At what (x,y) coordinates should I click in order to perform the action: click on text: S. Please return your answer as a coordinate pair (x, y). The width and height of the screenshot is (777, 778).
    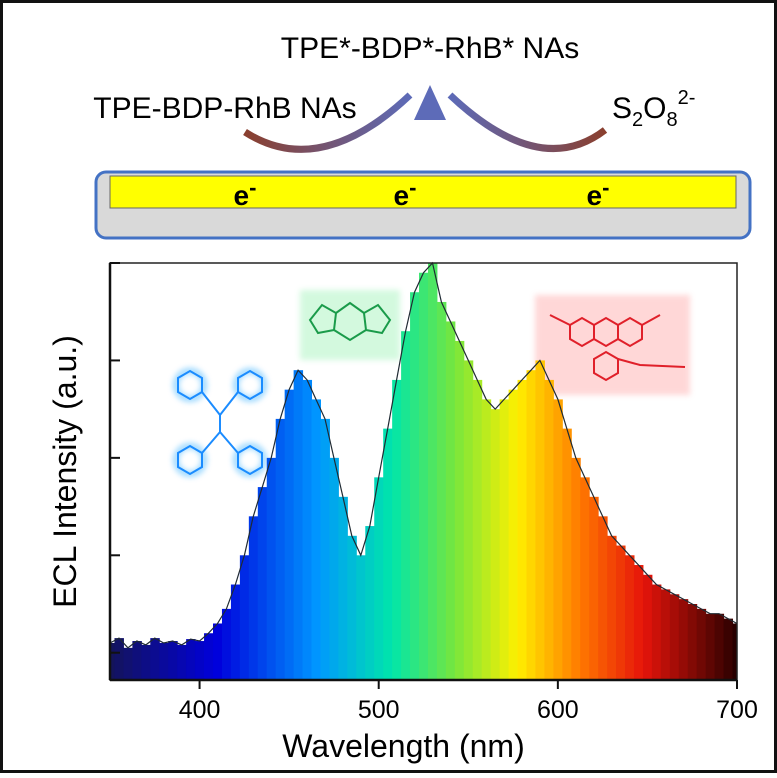
    Looking at the image, I should click on (622, 108).